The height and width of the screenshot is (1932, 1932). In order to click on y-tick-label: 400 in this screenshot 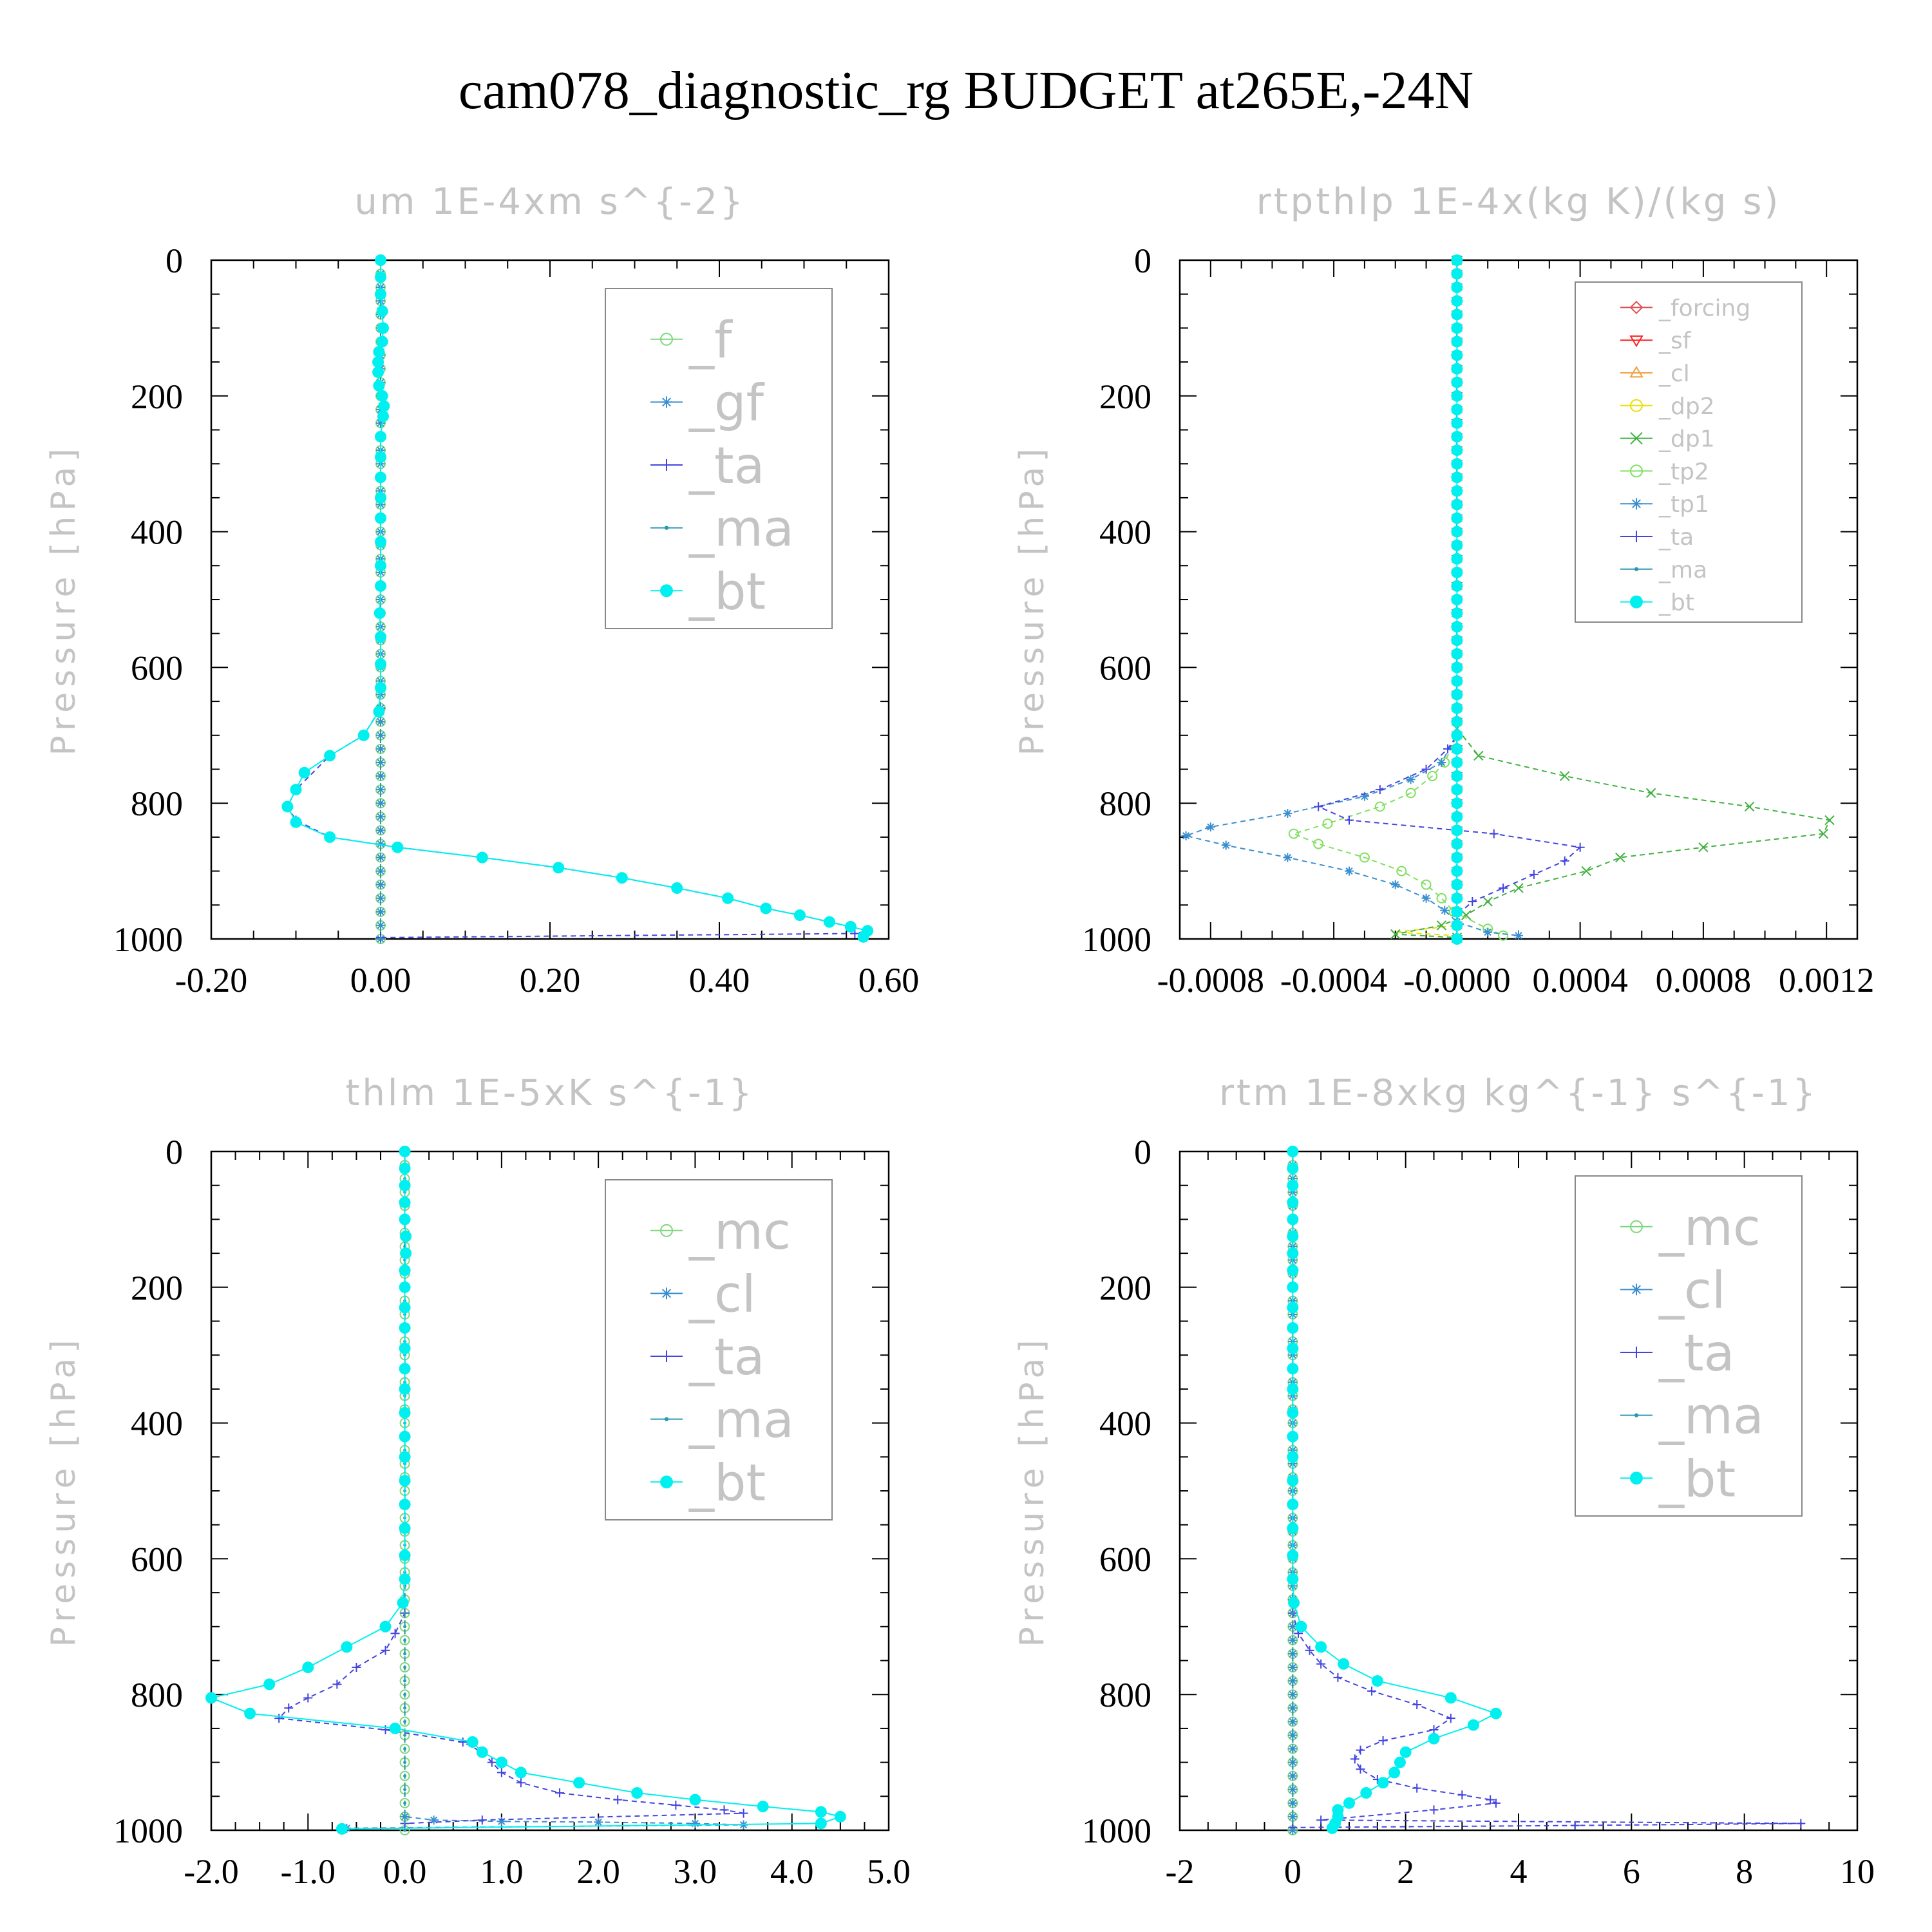, I will do `click(1125, 532)`.